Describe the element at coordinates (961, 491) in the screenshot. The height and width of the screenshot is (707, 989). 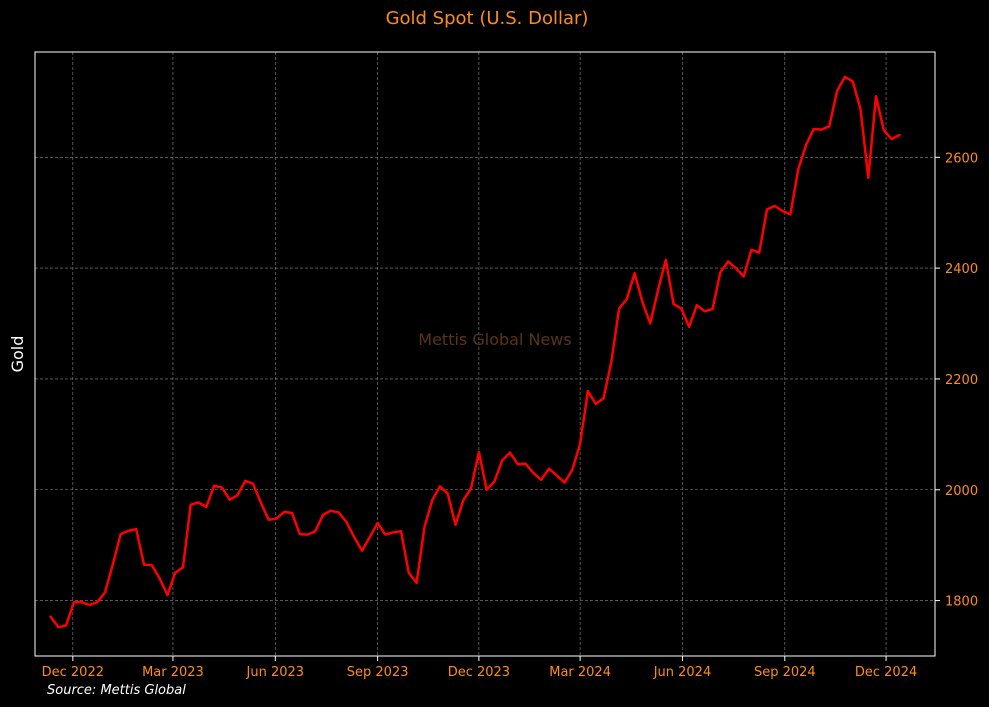
I see `y-tick-label: 2000` at that location.